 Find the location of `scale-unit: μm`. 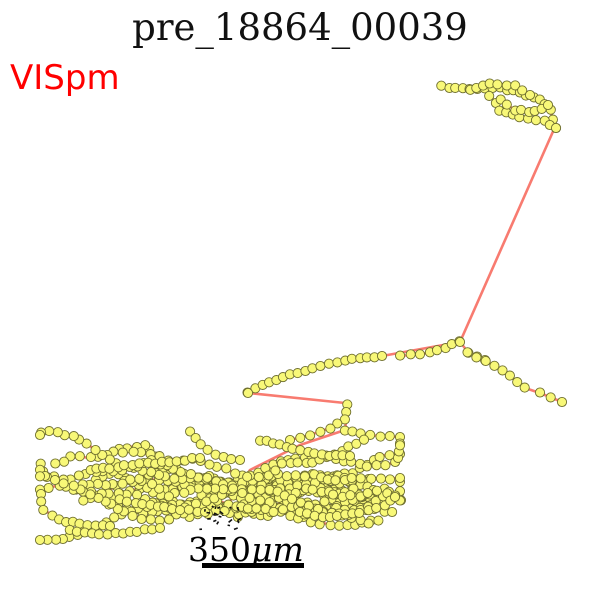

scale-unit: μm is located at coordinates (277, 549).